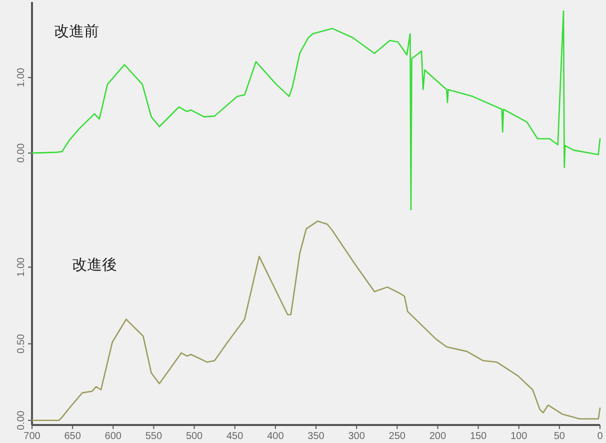 The height and width of the screenshot is (443, 606). Describe the element at coordinates (479, 436) in the screenshot. I see `x-tick-label: 150` at that location.